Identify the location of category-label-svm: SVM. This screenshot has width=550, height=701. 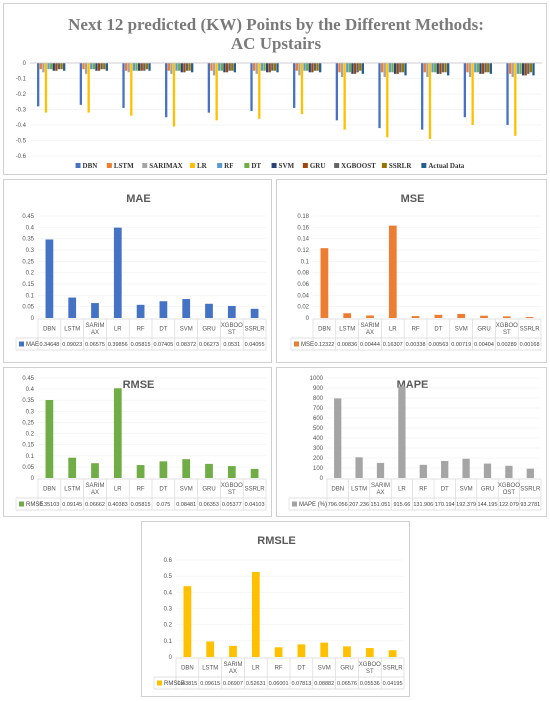
(186, 490).